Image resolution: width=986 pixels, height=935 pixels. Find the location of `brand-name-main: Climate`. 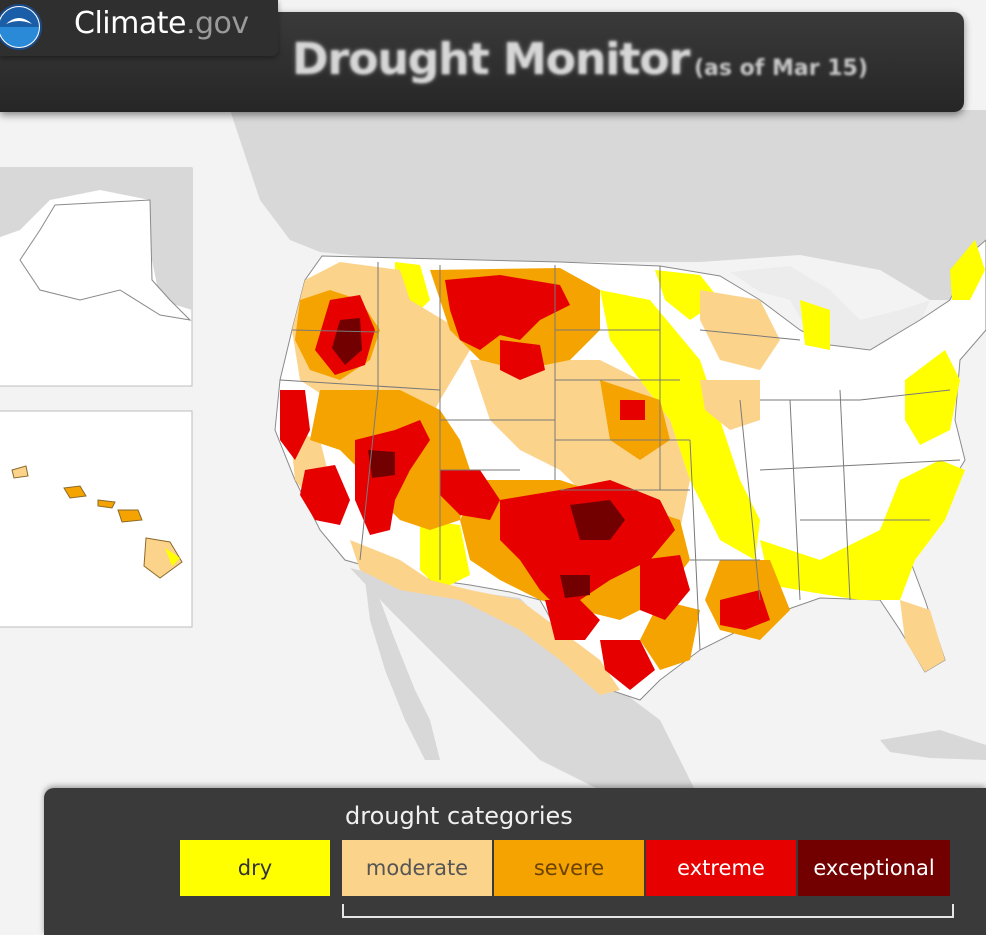

brand-name-main: Climate is located at coordinates (130, 23).